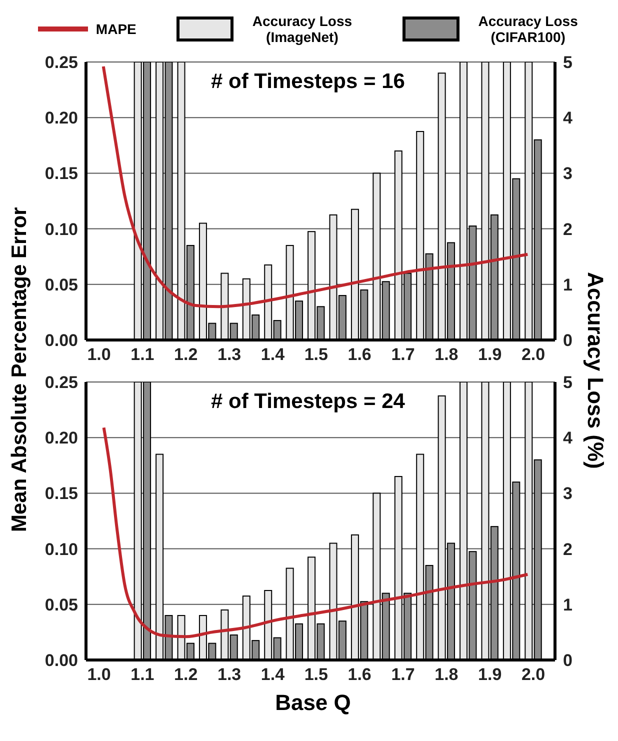 The width and height of the screenshot is (618, 741). What do you see at coordinates (302, 29) in the screenshot?
I see `legend-label: Accuracy Loss (ImageNet)` at bounding box center [302, 29].